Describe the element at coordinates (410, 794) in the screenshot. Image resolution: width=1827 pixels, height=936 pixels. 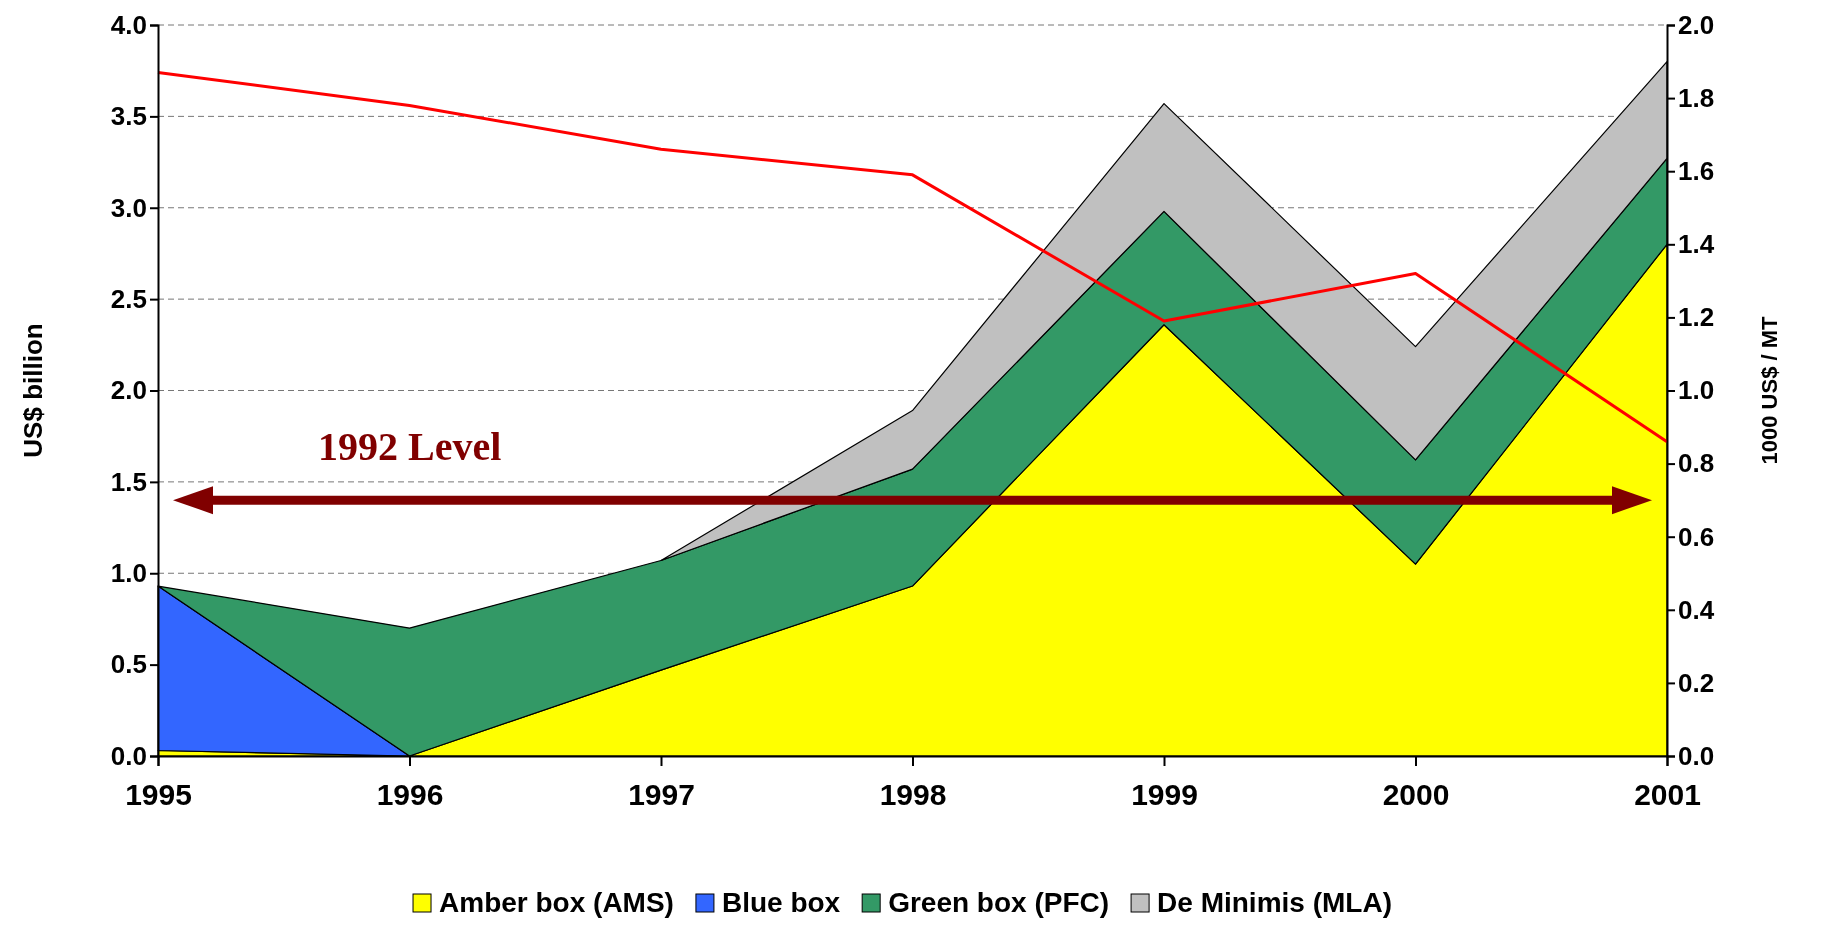
I see `x-tick-label: 1996` at that location.